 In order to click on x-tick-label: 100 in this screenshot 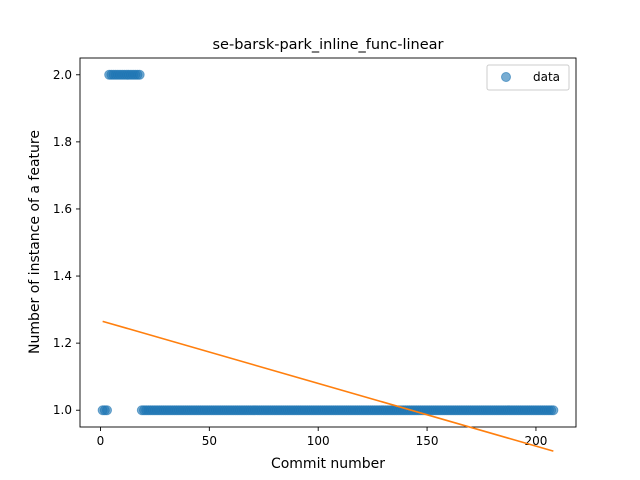, I will do `click(318, 441)`.